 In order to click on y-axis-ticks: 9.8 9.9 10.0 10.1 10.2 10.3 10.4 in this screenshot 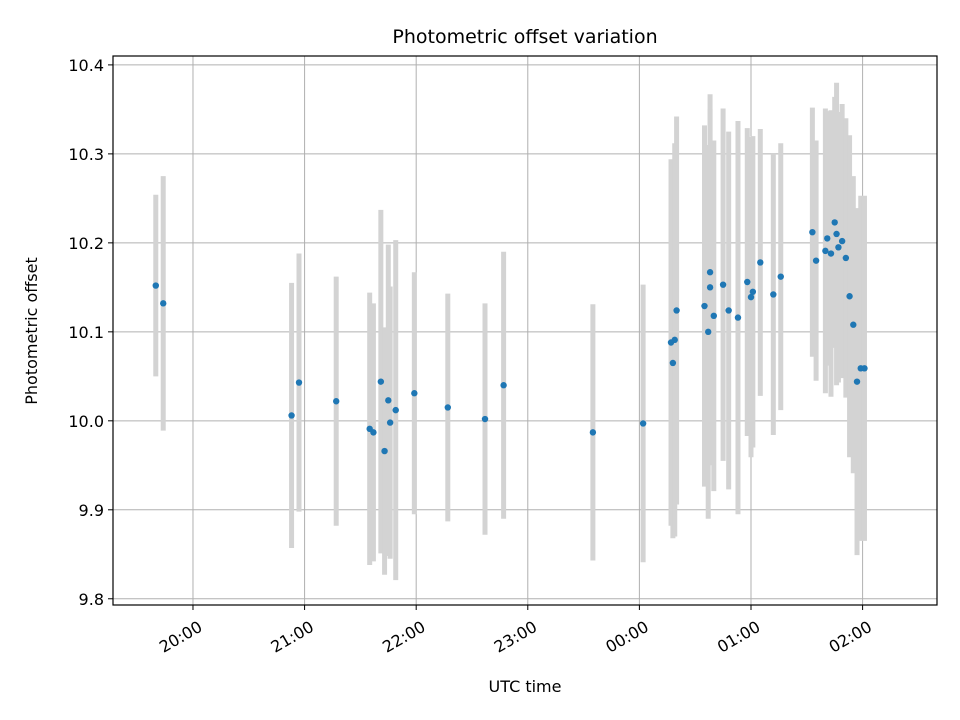, I will do `click(90, 332)`.